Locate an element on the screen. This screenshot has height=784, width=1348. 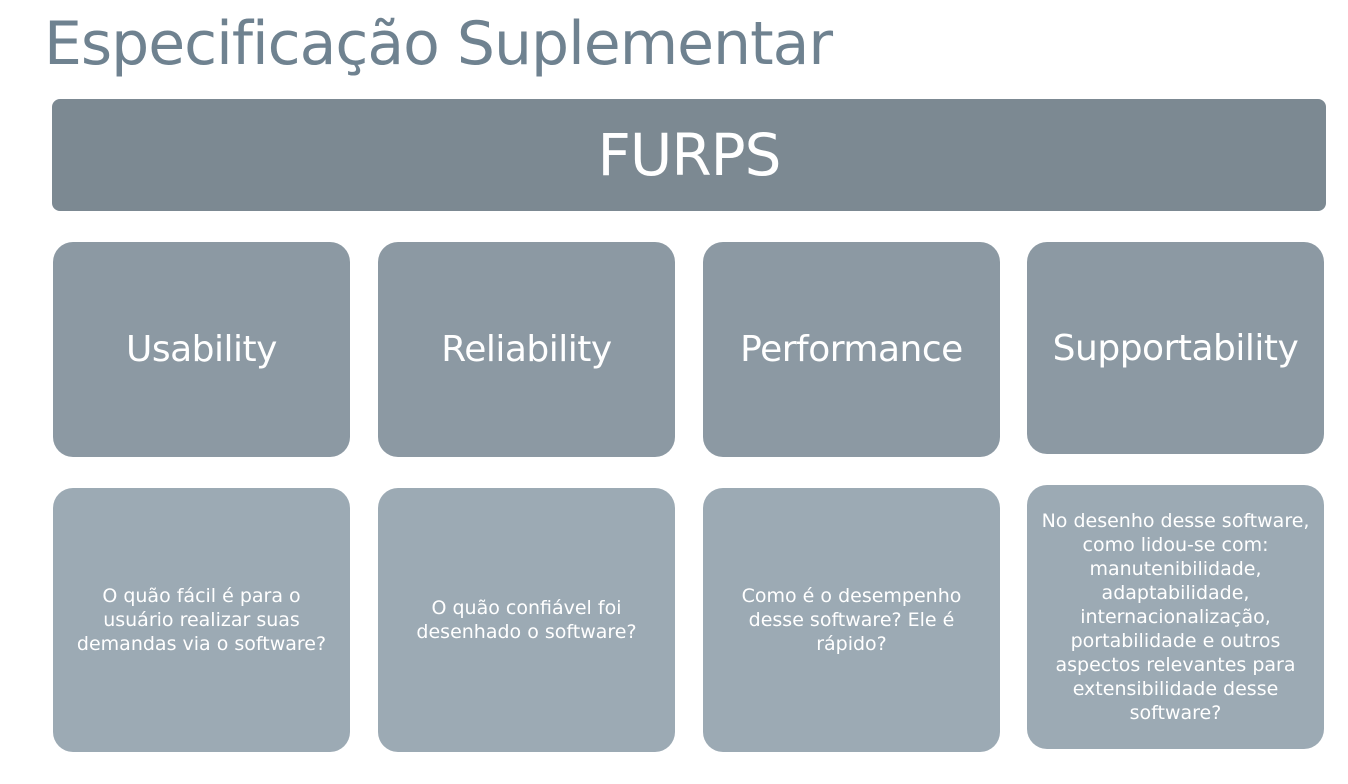
category-performance-label: Performance is located at coordinates (851, 349).